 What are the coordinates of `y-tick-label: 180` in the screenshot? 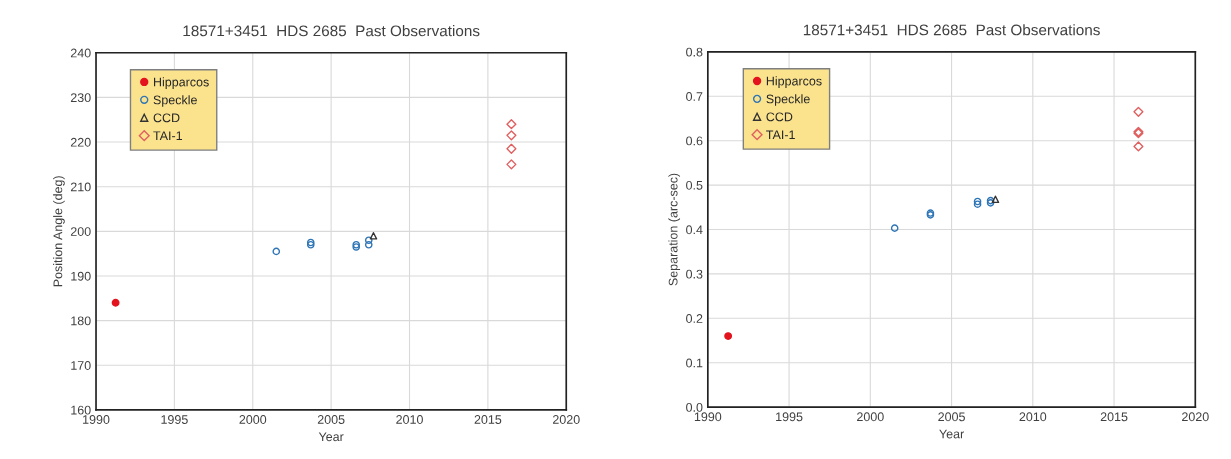 It's located at (81, 321).